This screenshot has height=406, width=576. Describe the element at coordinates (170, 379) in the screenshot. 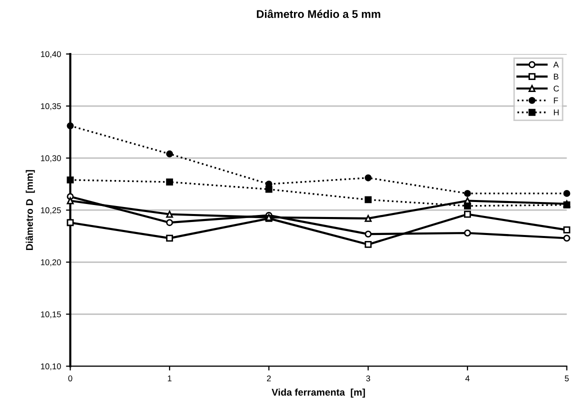

I see `x-tick-label: 1` at that location.